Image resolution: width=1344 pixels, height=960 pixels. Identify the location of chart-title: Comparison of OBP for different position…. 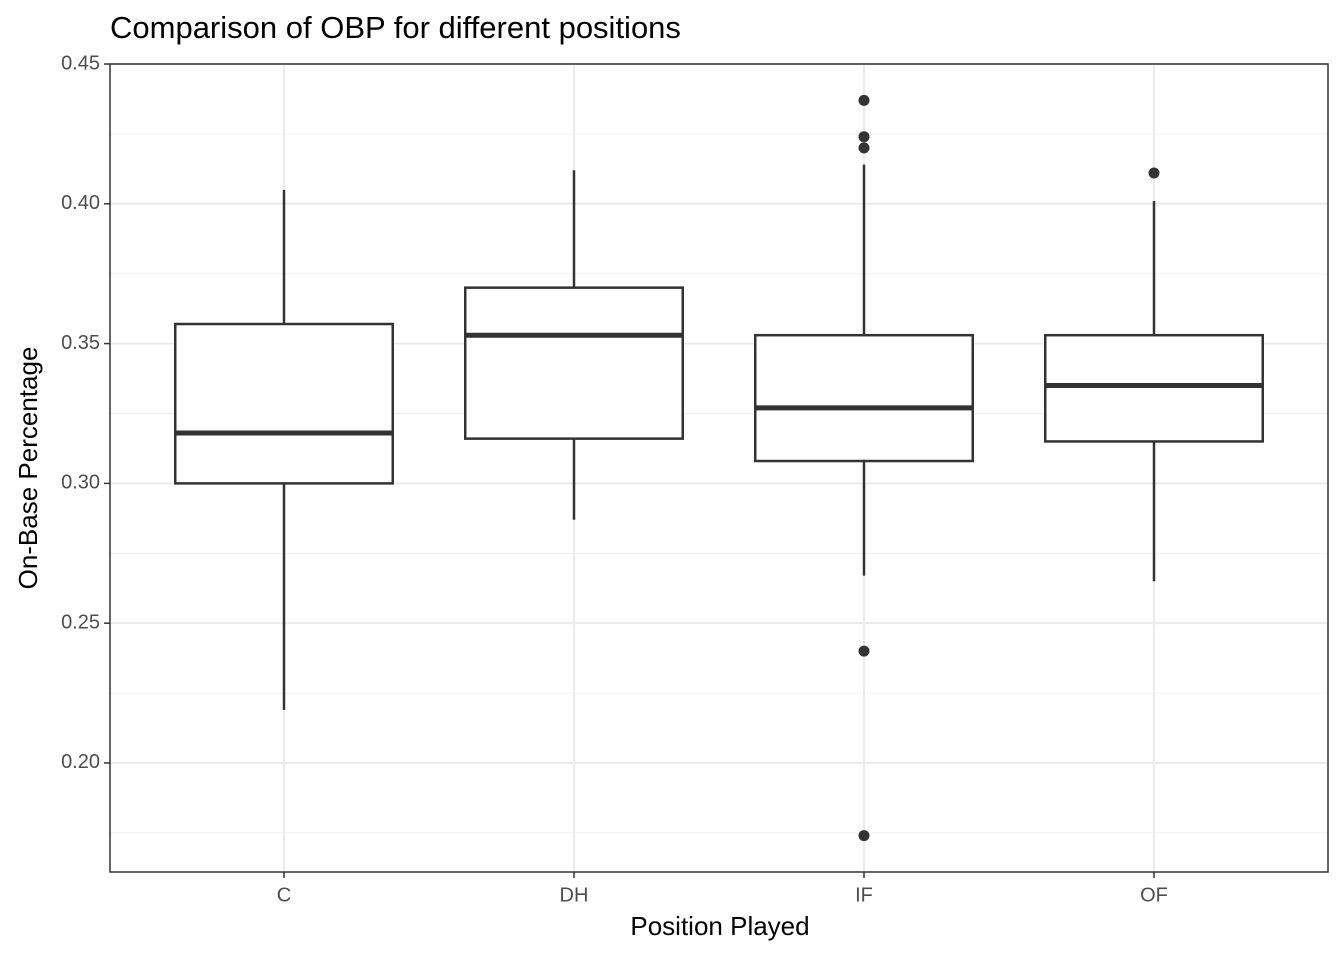
(395, 27).